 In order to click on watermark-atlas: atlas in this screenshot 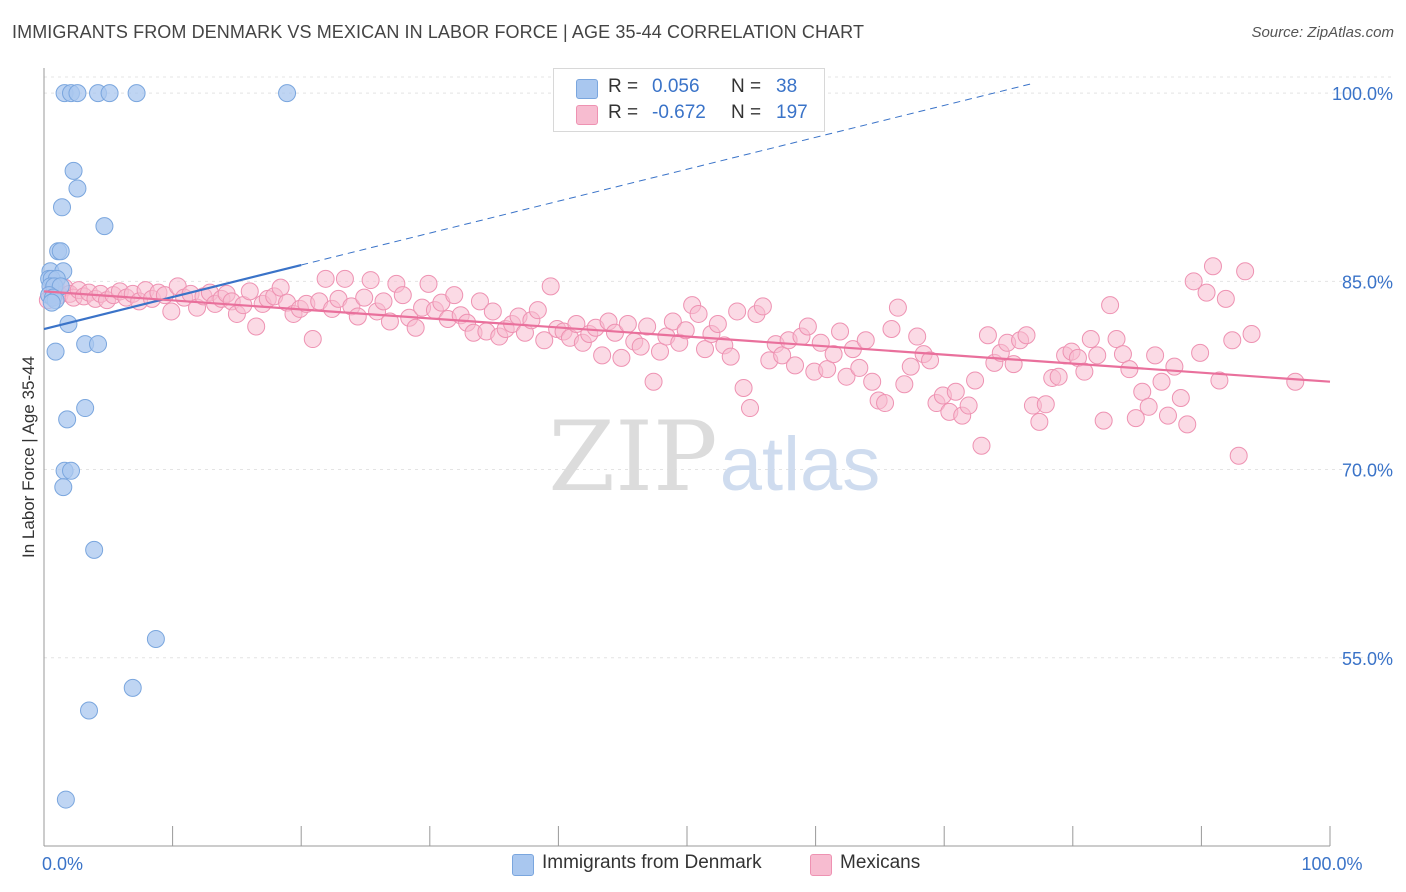, I will do `click(800, 464)`.